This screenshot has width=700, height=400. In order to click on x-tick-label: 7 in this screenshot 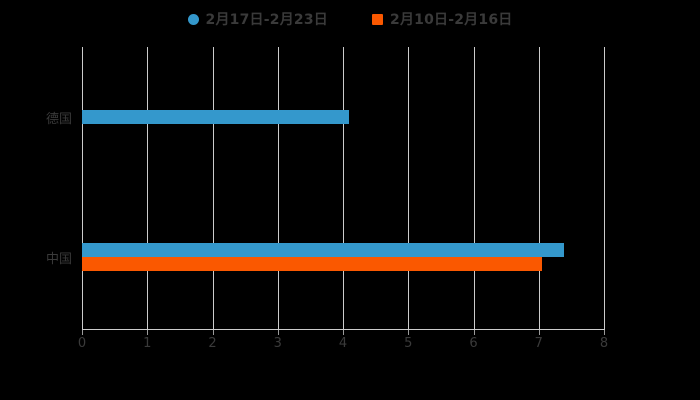, I will do `click(538, 343)`.